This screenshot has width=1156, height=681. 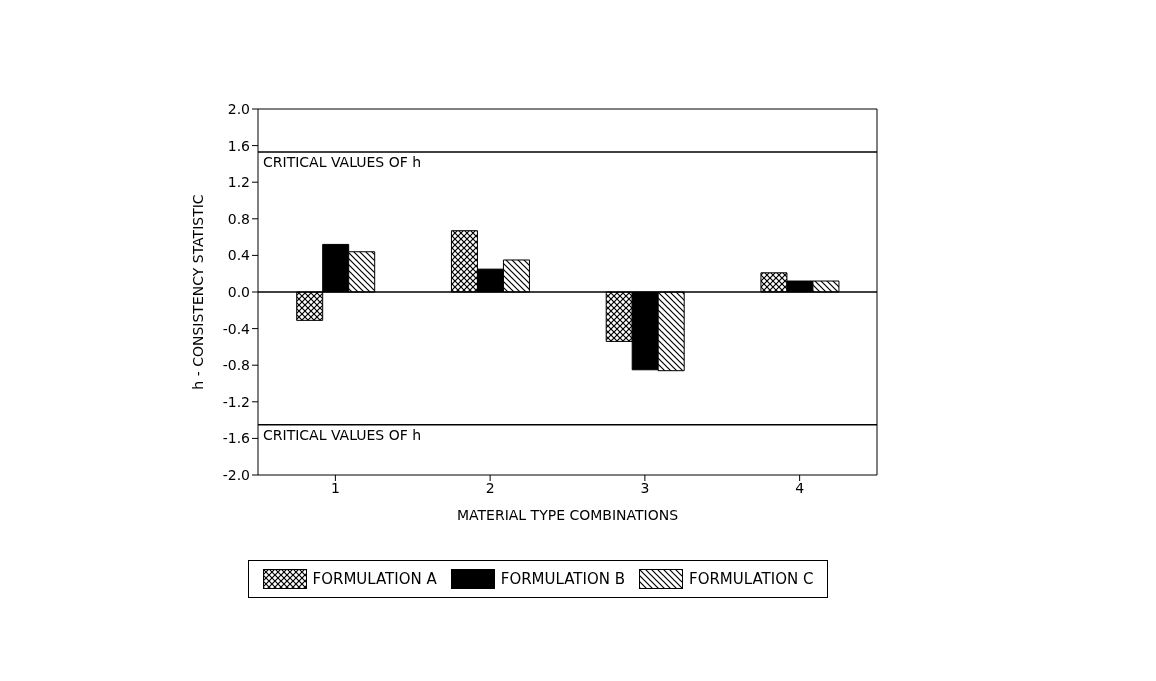 What do you see at coordinates (800, 487) in the screenshot?
I see `x-tick-label: 4` at bounding box center [800, 487].